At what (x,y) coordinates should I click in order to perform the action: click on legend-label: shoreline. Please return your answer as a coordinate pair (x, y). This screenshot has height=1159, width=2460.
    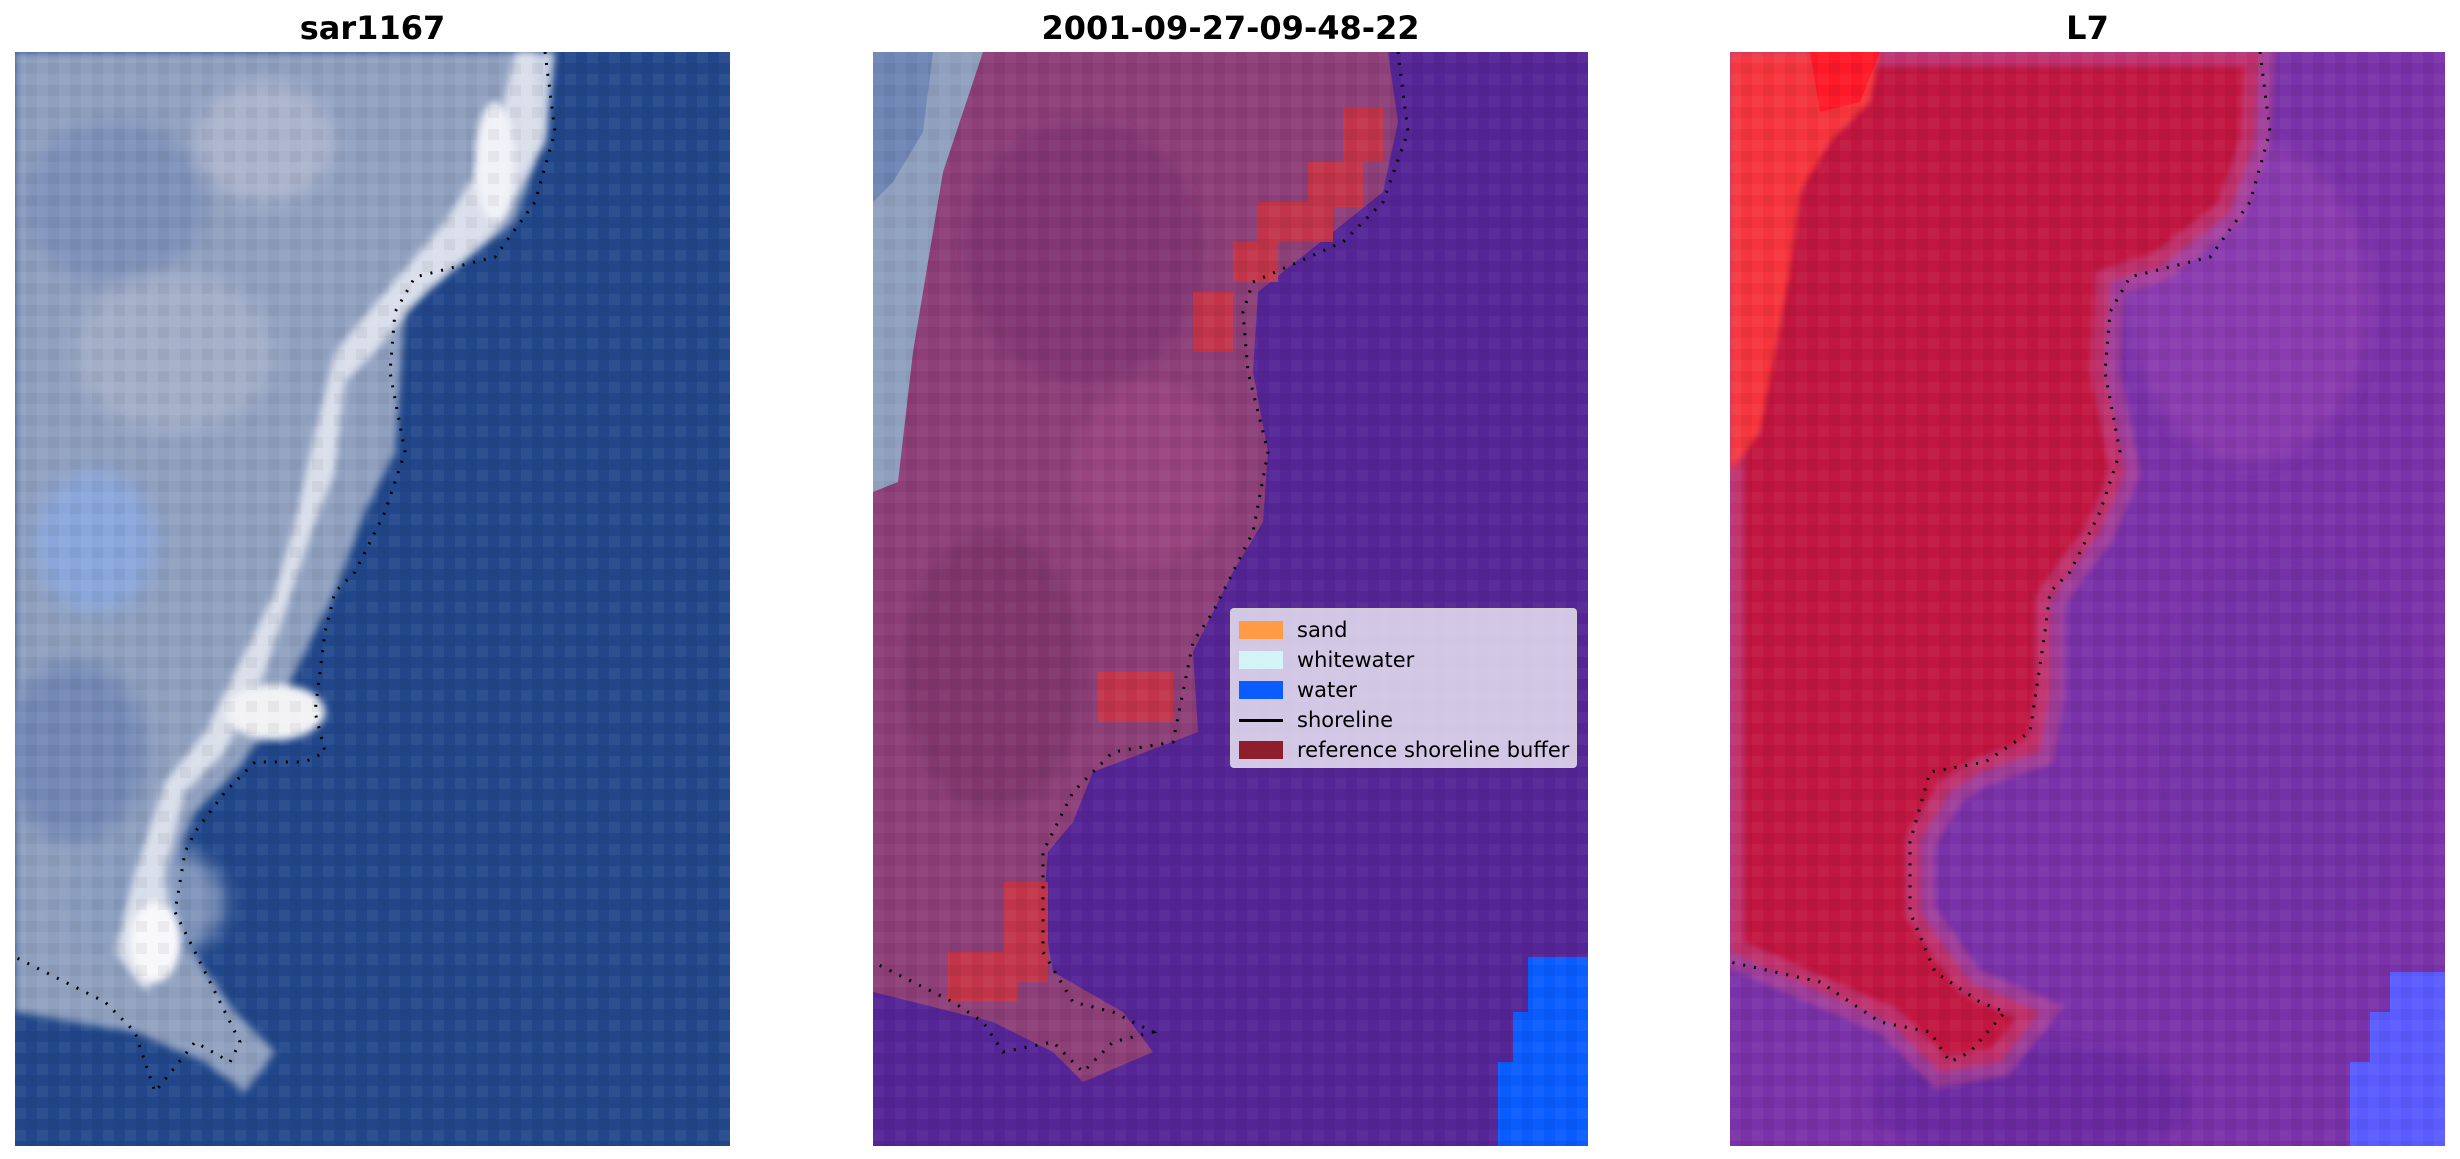
    Looking at the image, I should click on (1345, 720).